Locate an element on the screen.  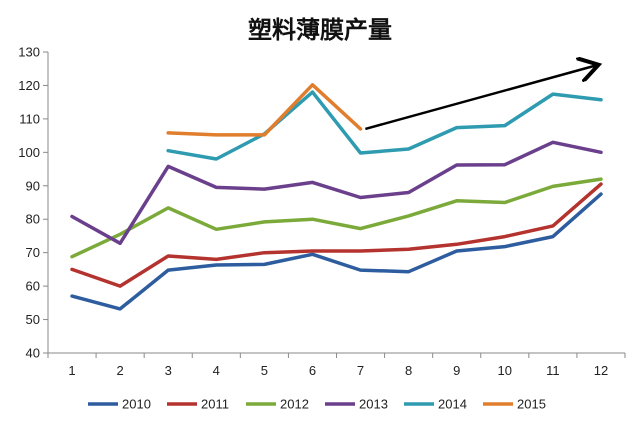
y-tick-label: 130 is located at coordinates (29, 52).